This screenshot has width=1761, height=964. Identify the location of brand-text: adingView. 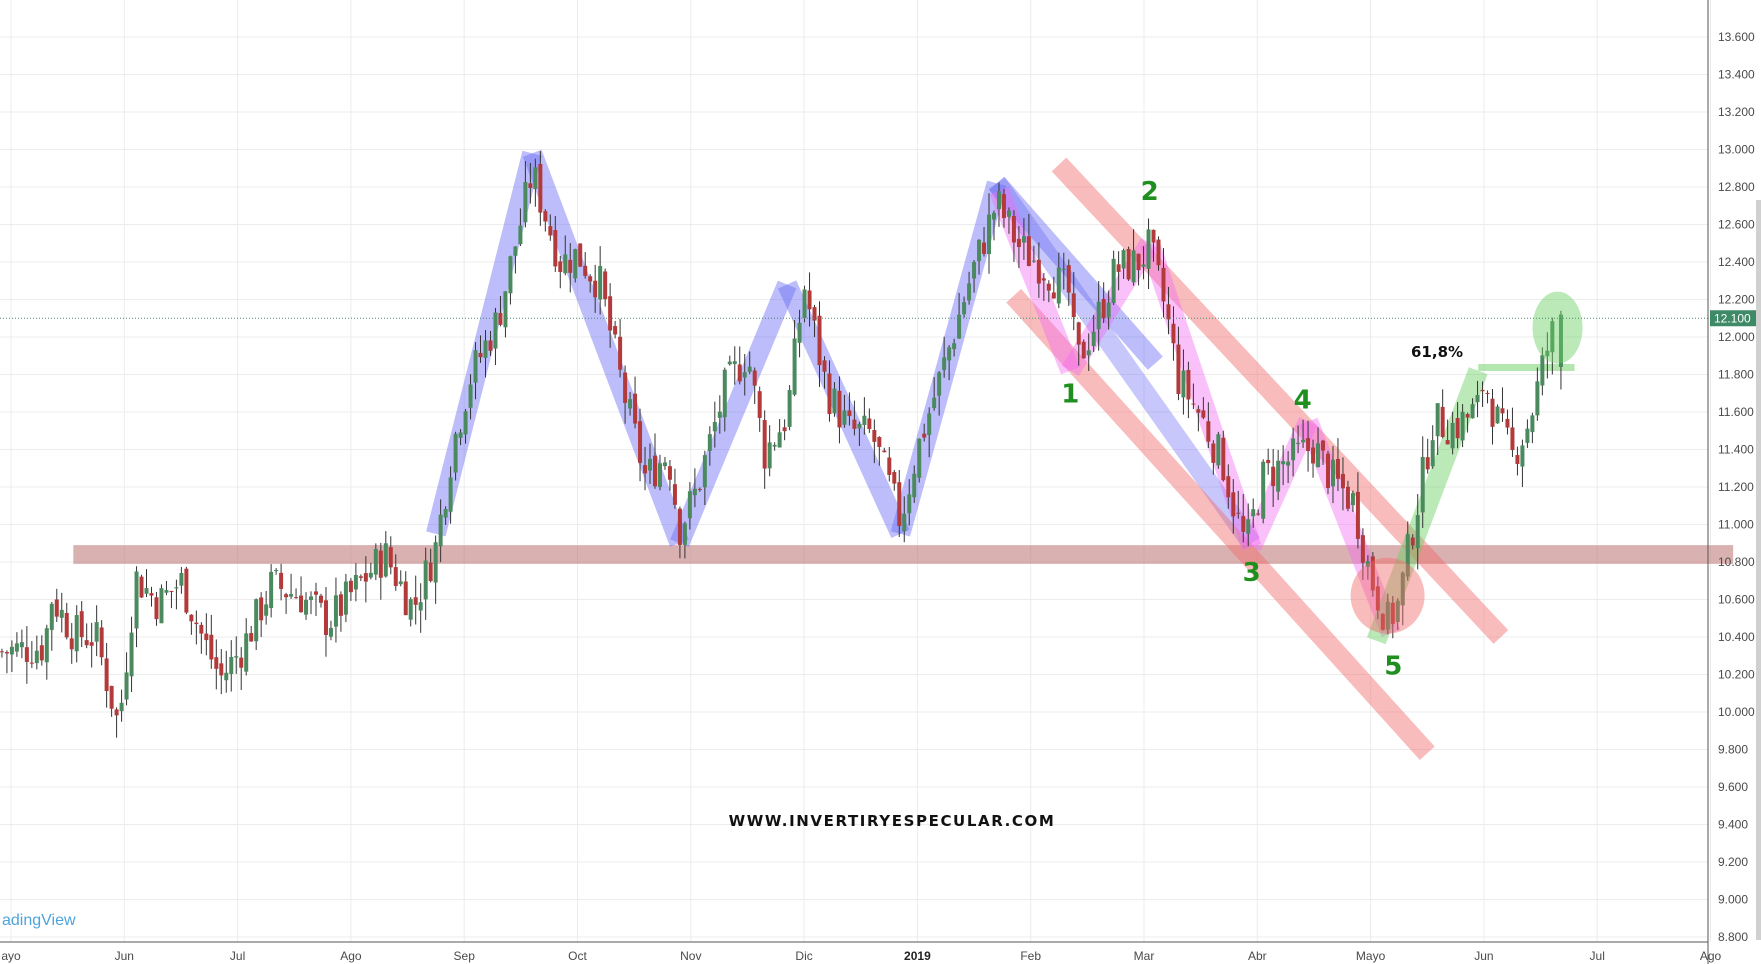
(39, 920).